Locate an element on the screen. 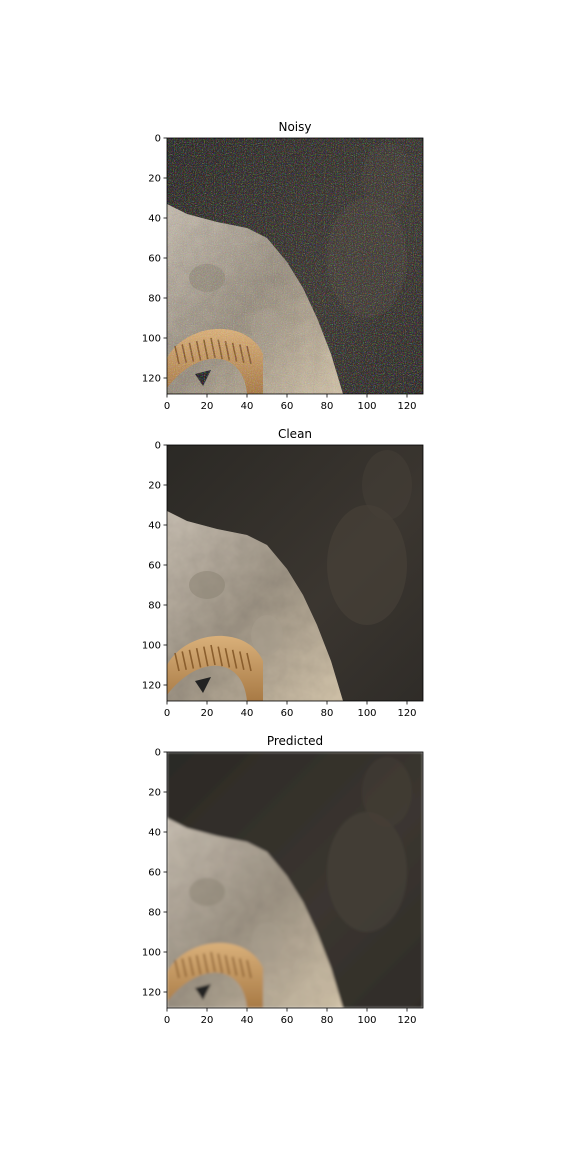 Image resolution: width=576 pixels, height=1152 pixels. panel-predicted: Predicted 0 20 40 60 80 100 120 0 20 40 60 80 100 120 is located at coordinates (283, 880).